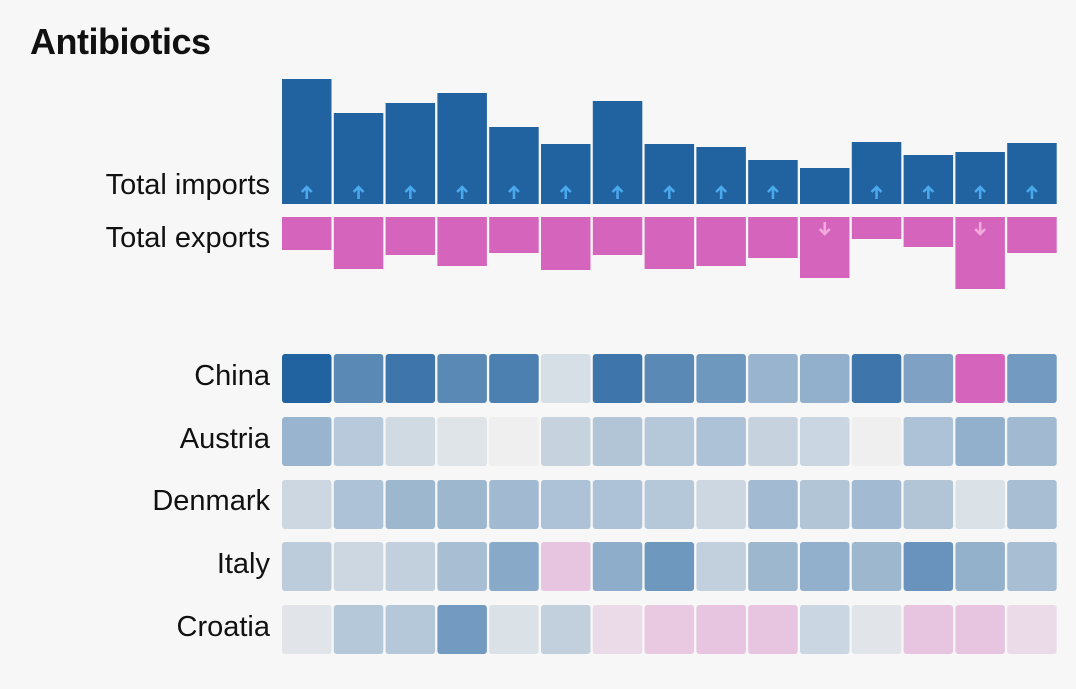 This screenshot has height=689, width=1076. I want to click on heatmap-row-label-austria: Austria, so click(224, 439).